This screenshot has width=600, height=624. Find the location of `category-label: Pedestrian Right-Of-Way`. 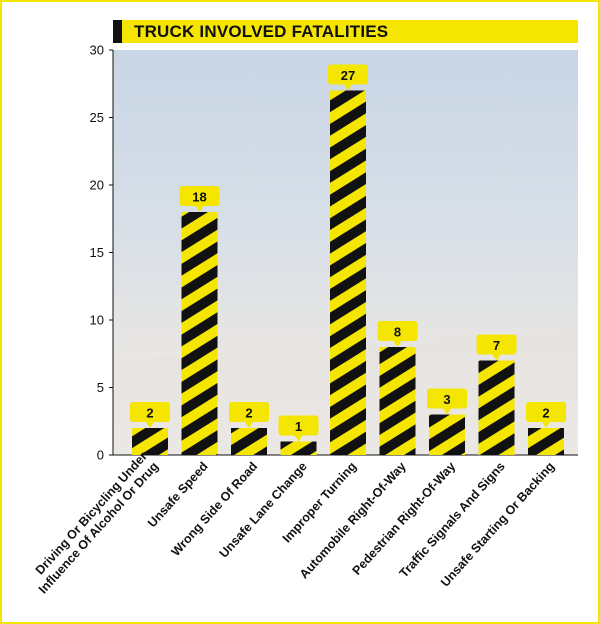

category-label: Pedestrian Right-Of-Way is located at coordinates (404, 518).